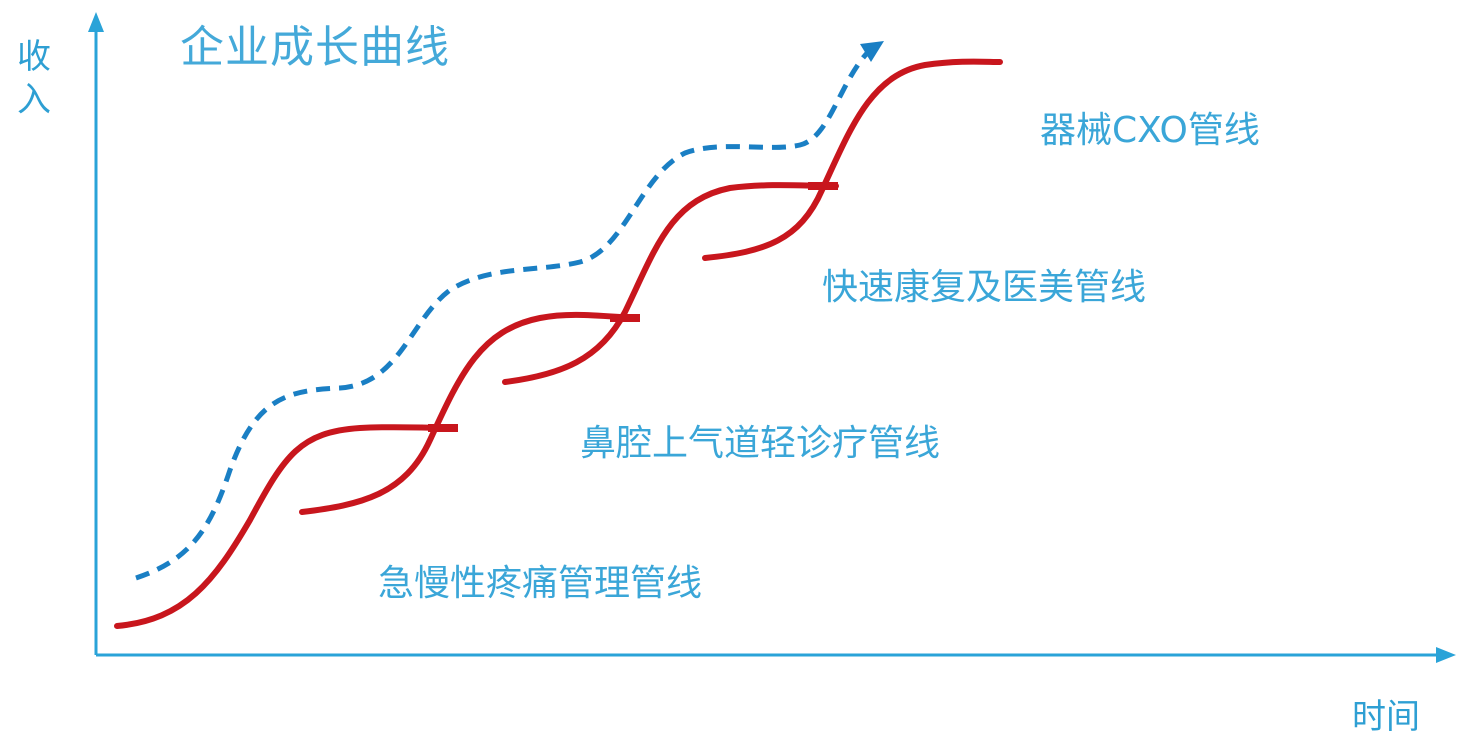 This screenshot has height=746, width=1461. I want to click on y-axis-label-char: 收, so click(34, 57).